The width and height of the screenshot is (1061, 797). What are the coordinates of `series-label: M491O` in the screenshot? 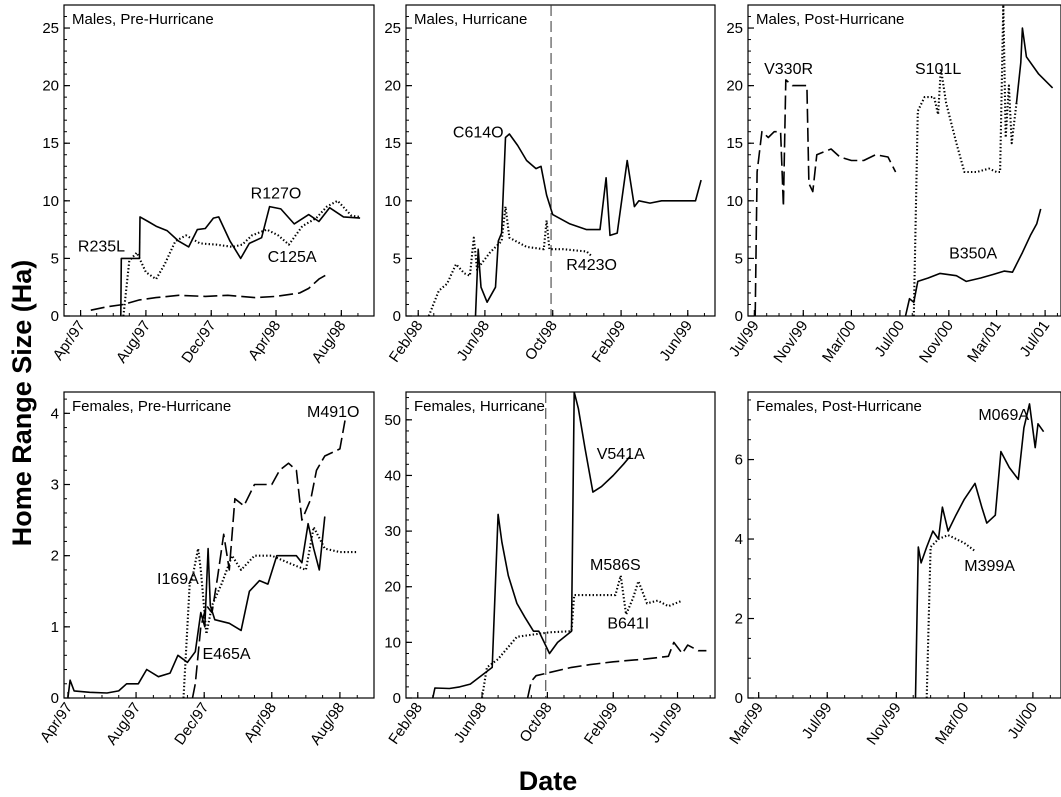 It's located at (333, 412).